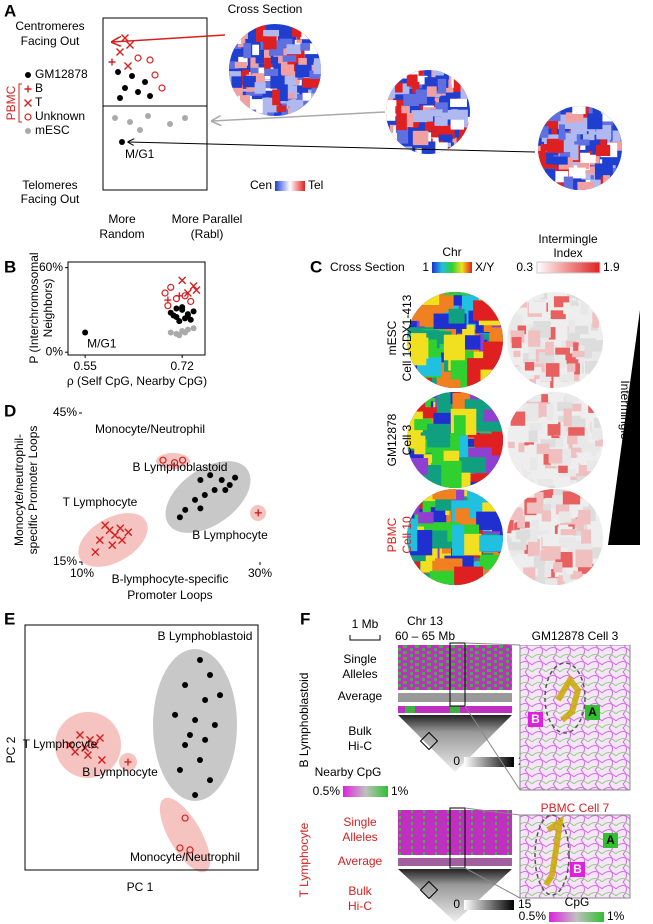  Describe the element at coordinates (11, 102) in the screenshot. I see `legend-group: PBMC` at that location.